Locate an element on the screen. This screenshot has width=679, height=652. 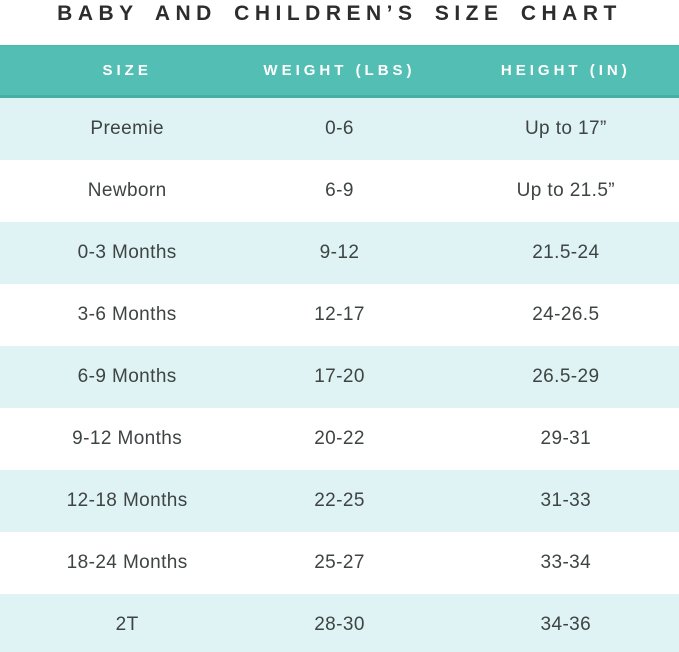
table-row: 18-24 Months 25-27 33-34 is located at coordinates (339, 563).